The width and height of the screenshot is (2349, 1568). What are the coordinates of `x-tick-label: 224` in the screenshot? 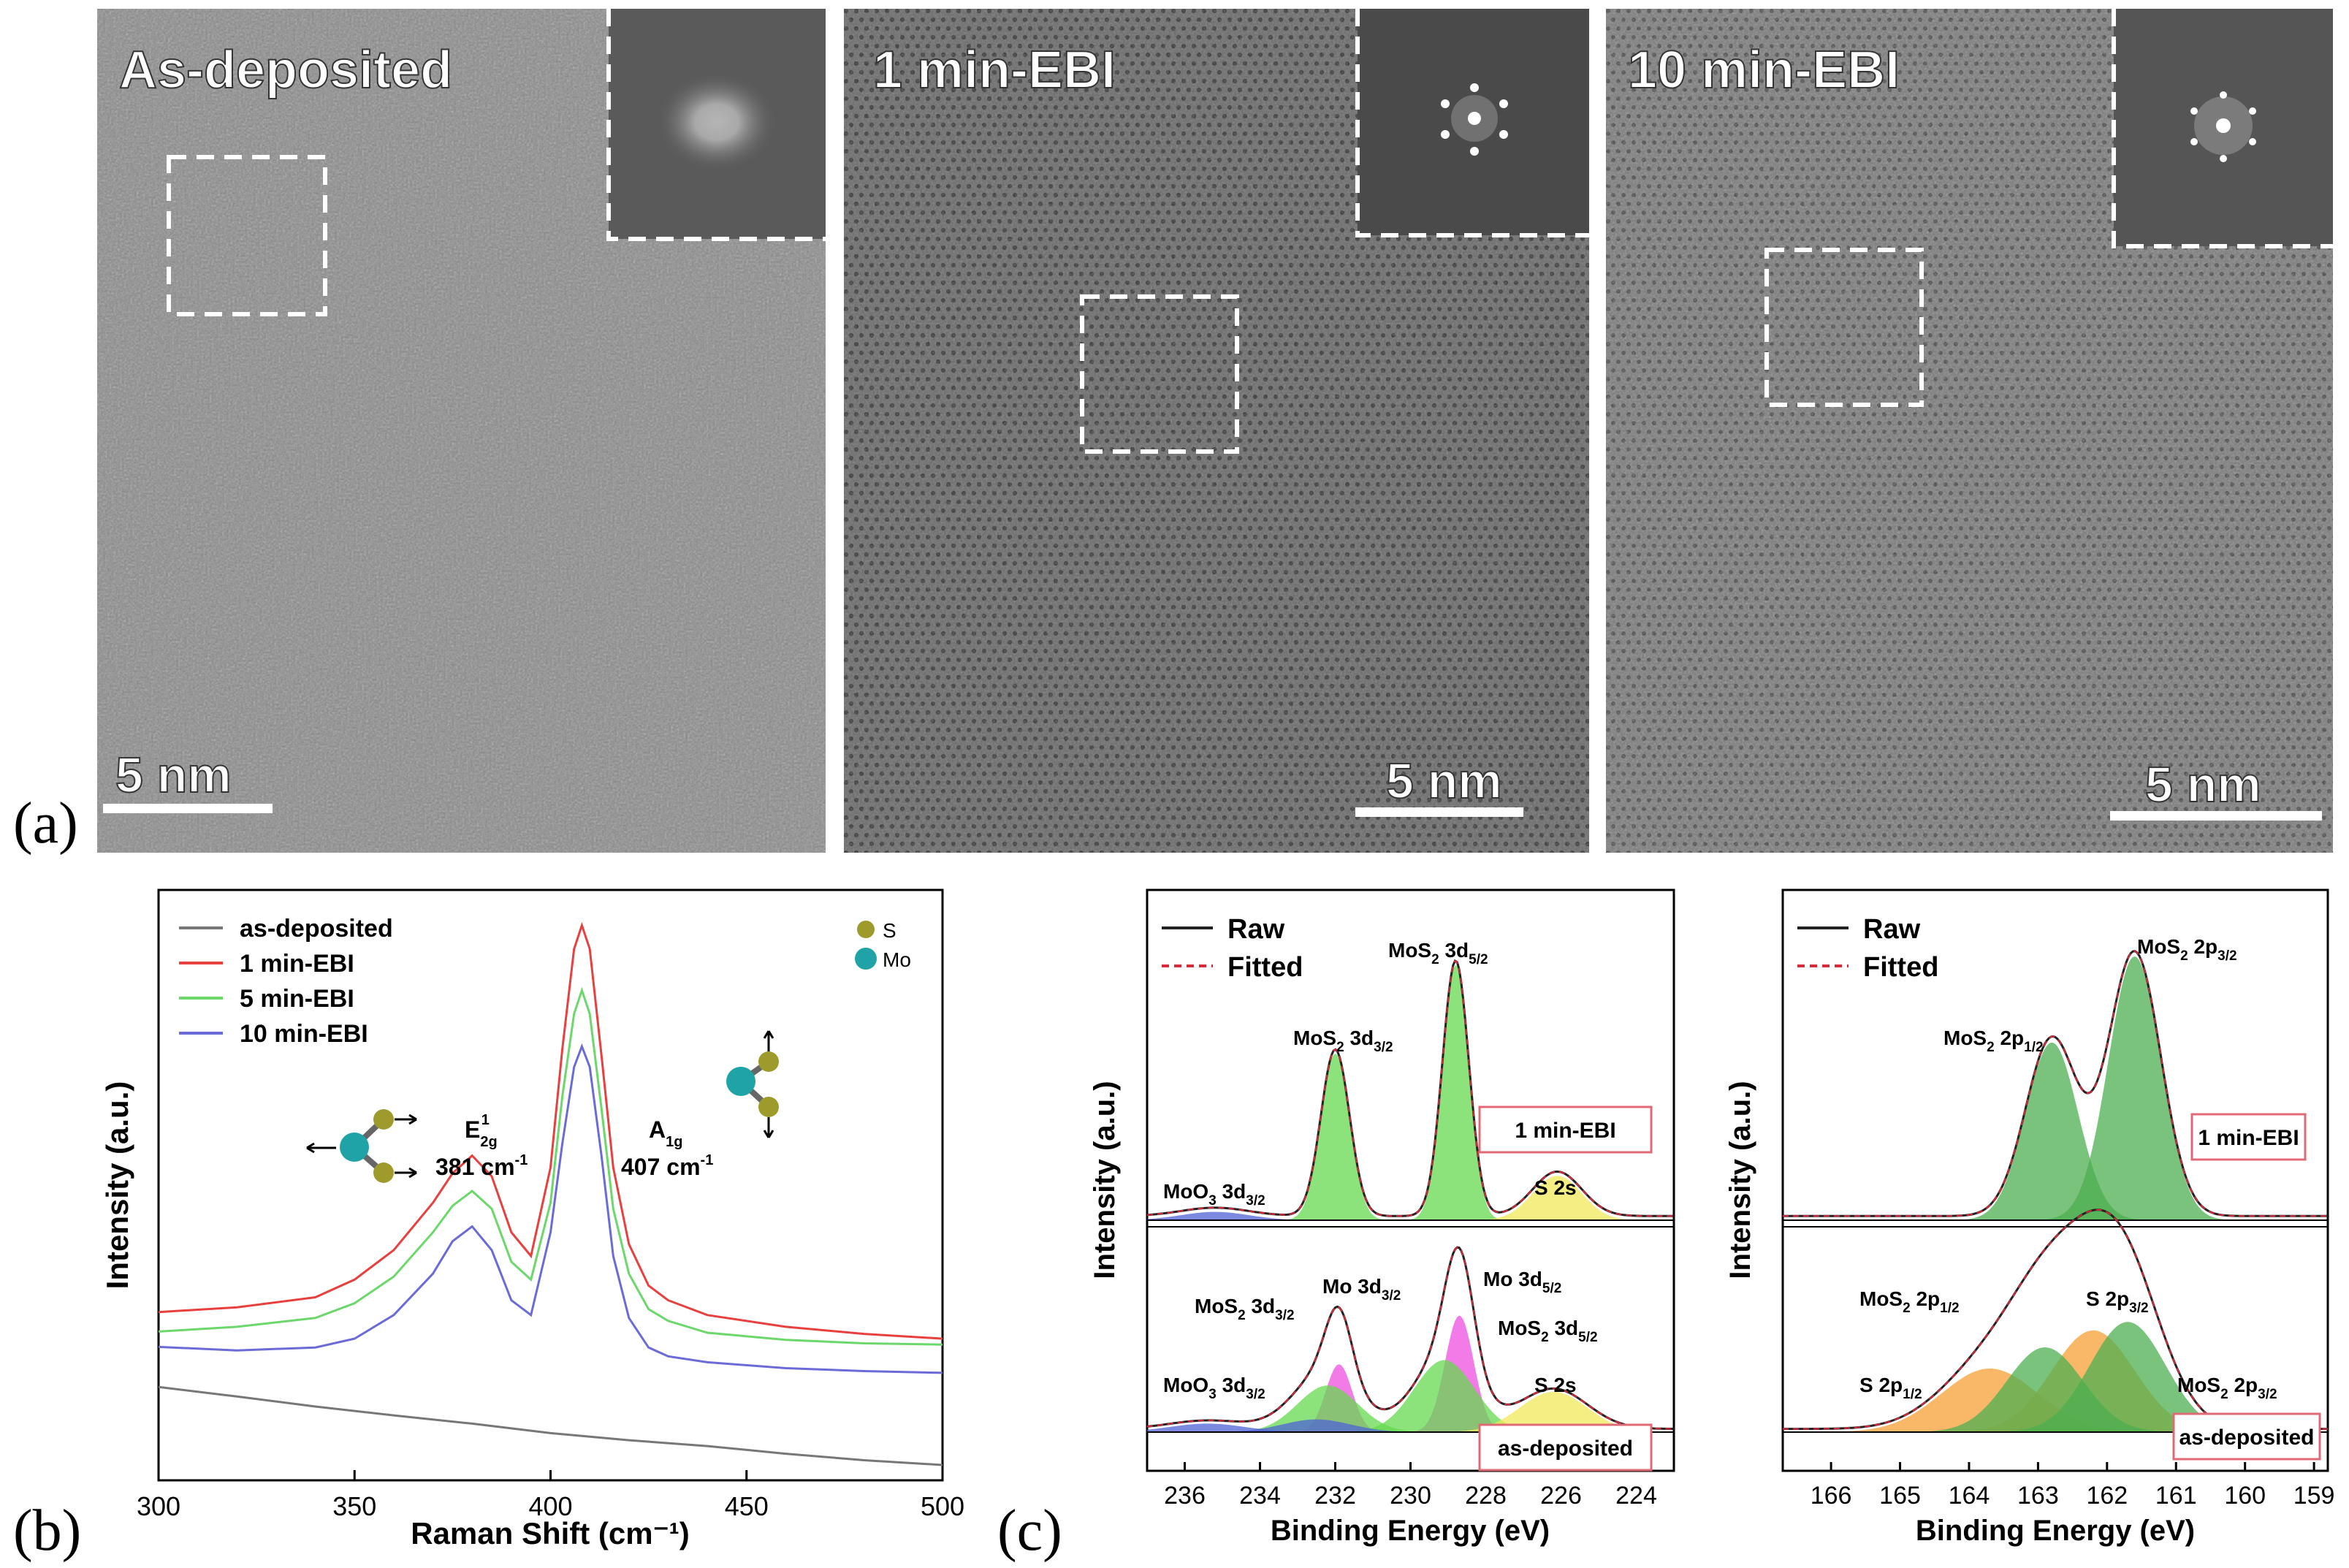 It's located at (1636, 1496).